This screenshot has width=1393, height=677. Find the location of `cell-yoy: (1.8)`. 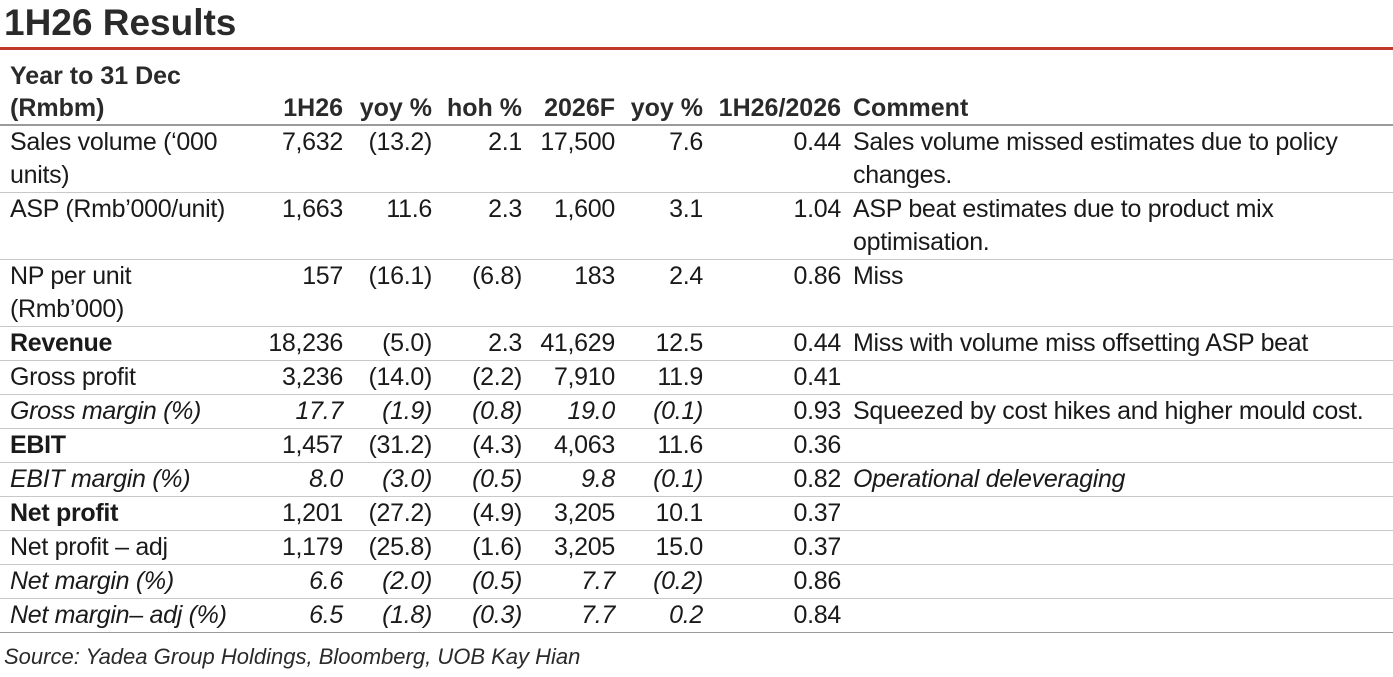

cell-yoy: (1.8) is located at coordinates (391, 615).